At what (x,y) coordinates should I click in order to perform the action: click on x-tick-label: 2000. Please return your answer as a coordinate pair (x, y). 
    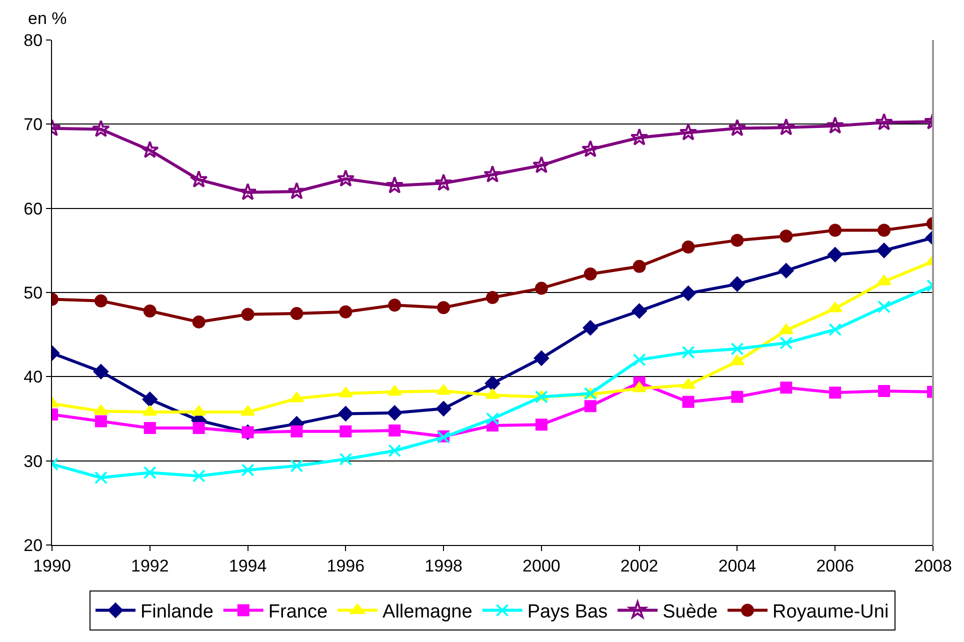
    Looking at the image, I should click on (541, 566).